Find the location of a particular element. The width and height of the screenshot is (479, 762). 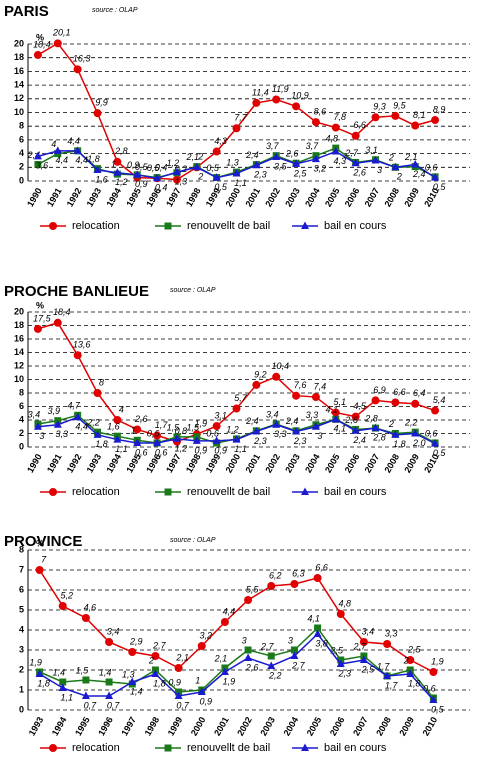

data-label: 1,3 is located at coordinates (232, 162).